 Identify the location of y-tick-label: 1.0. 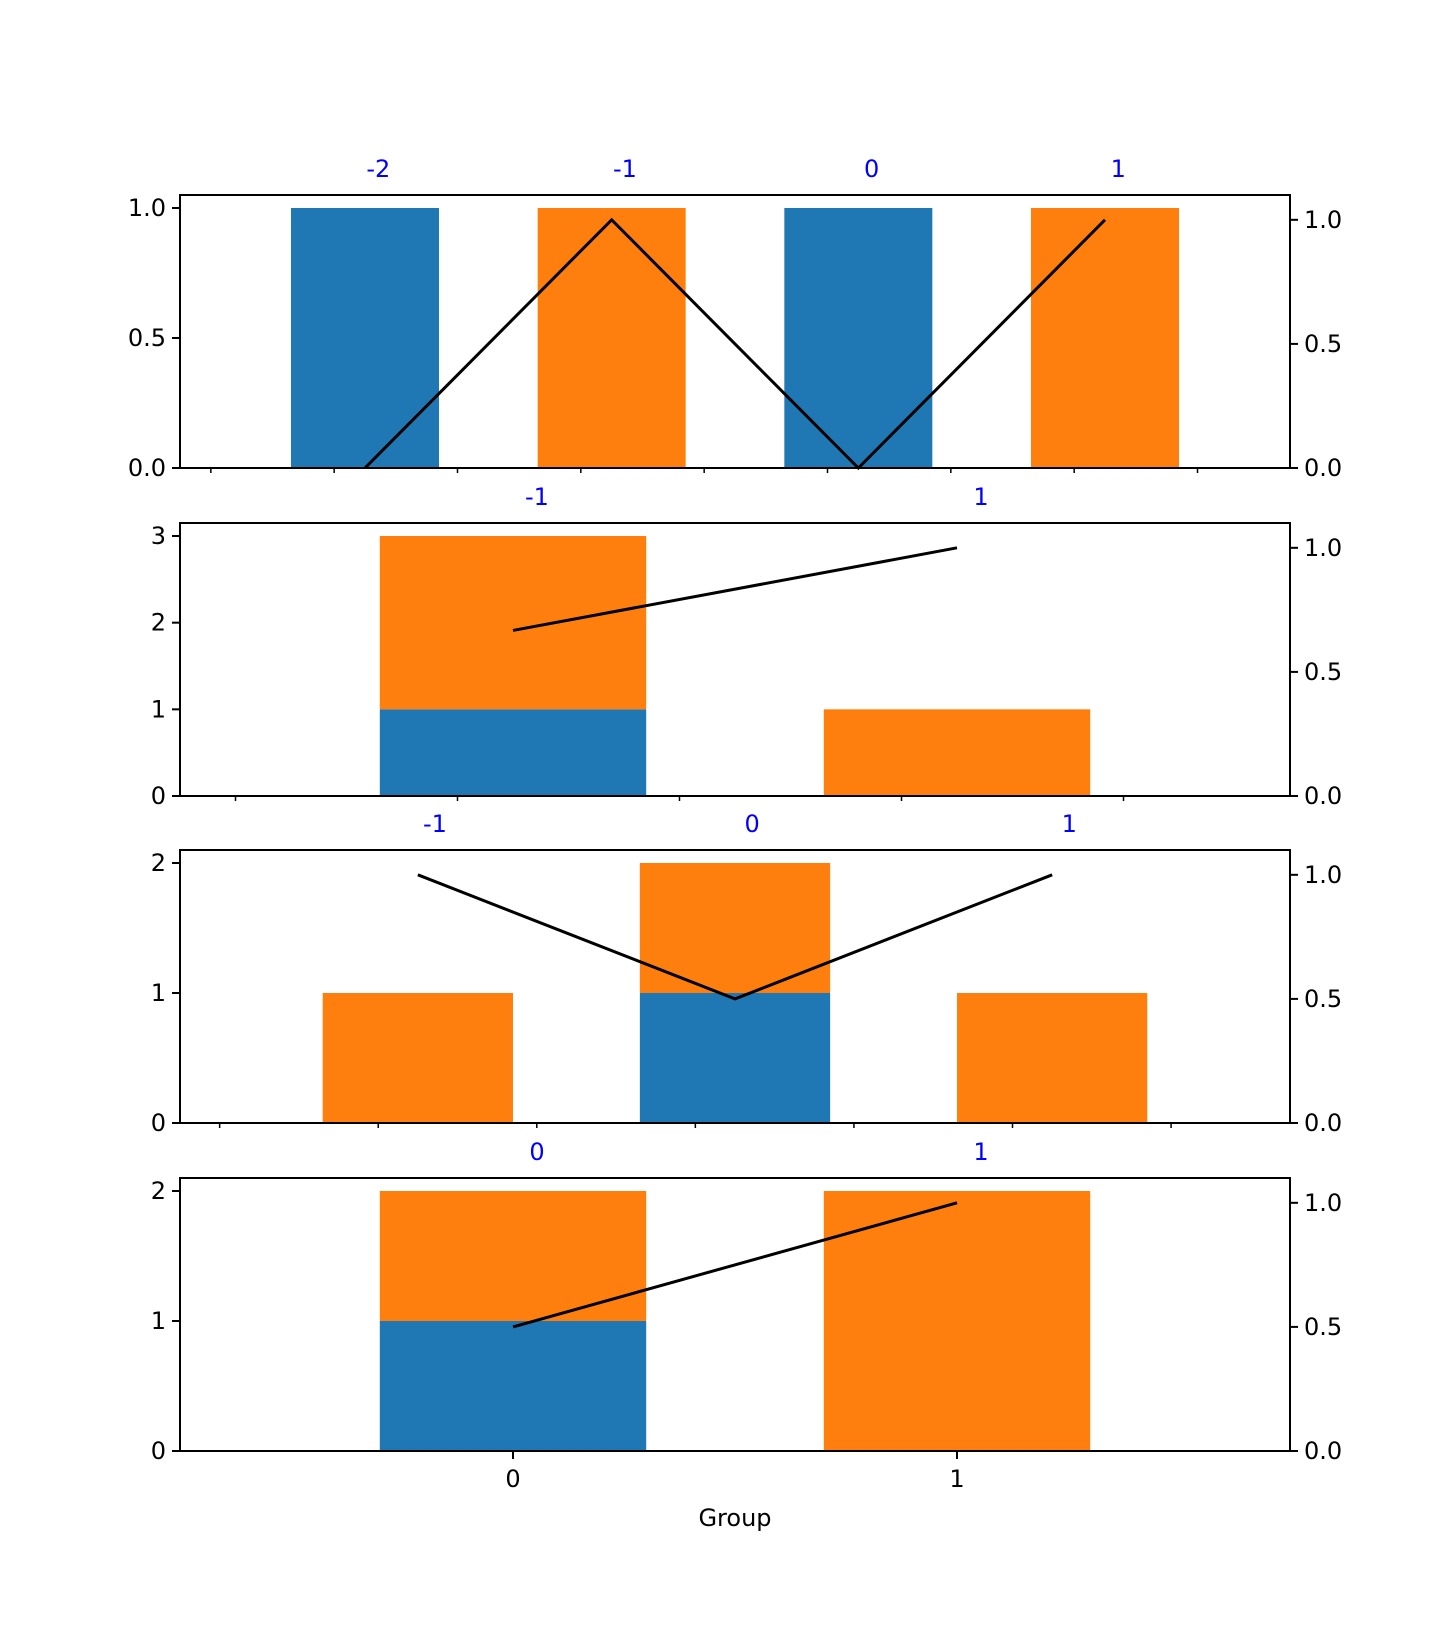
(147, 208).